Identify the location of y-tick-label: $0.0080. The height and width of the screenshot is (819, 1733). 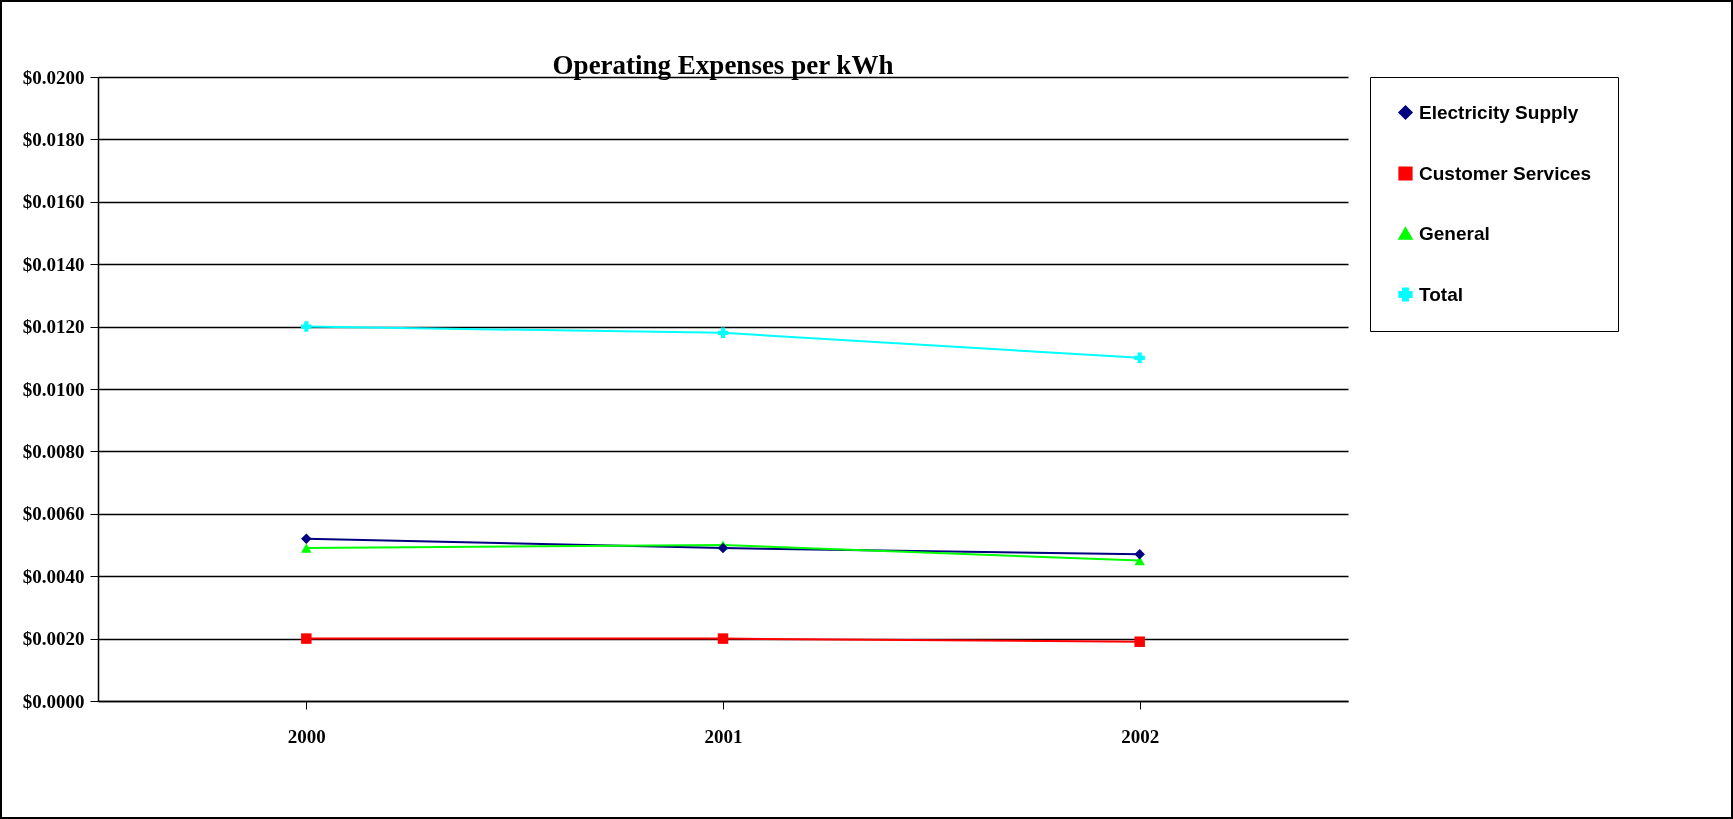
(53, 451).